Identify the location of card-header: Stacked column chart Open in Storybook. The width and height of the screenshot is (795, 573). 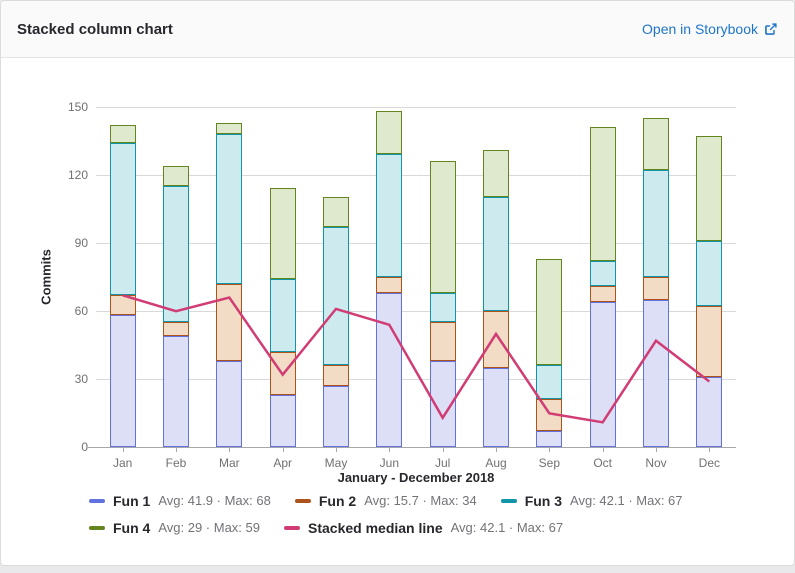
(397, 29).